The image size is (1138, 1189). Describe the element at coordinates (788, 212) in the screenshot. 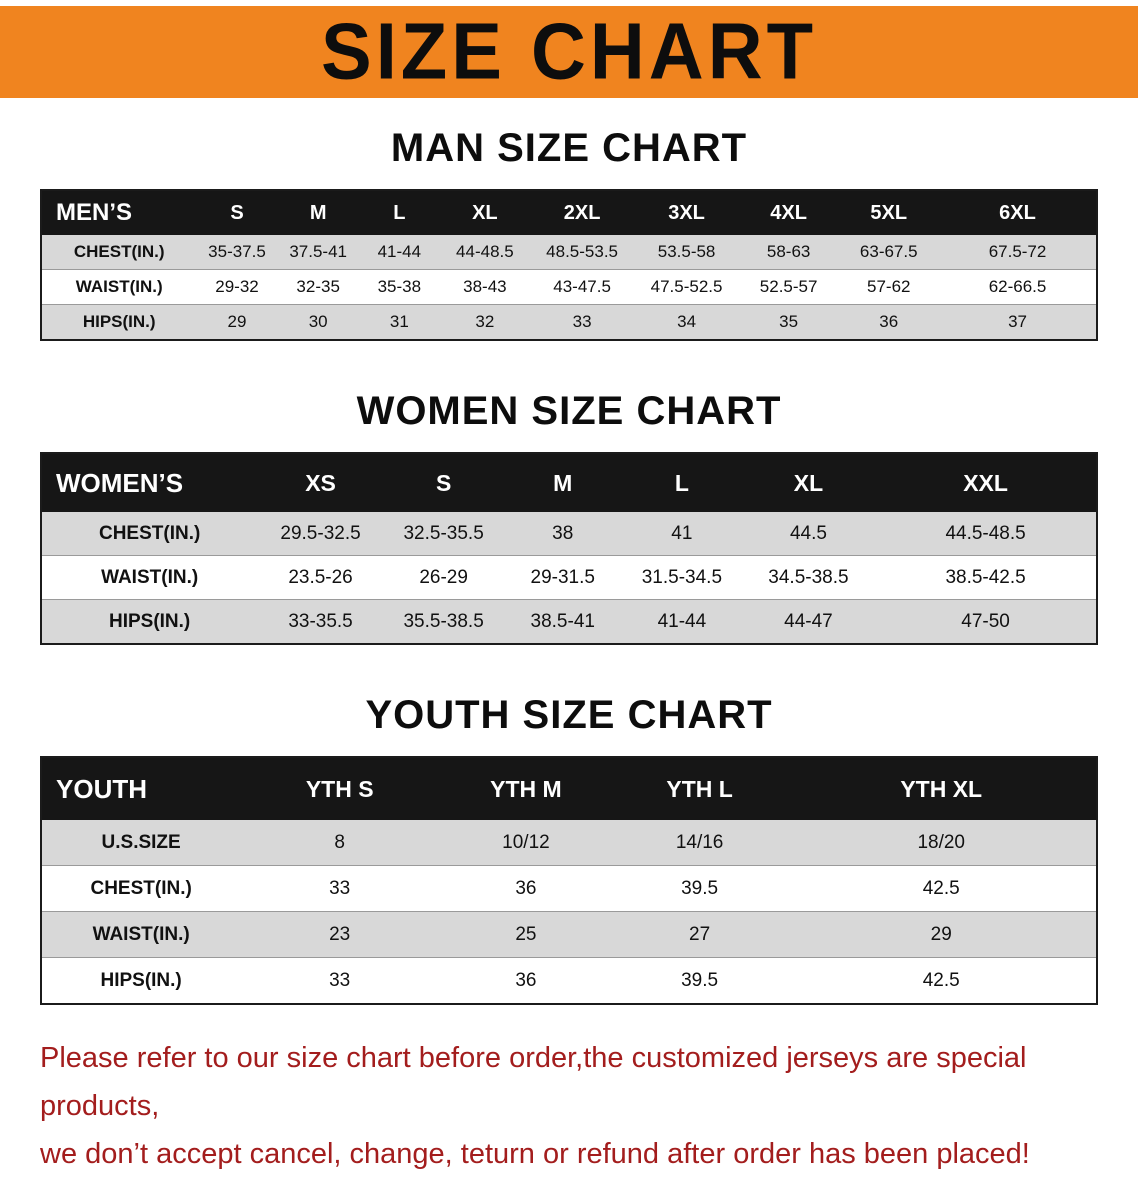

I see `size-column-header: 4XL` at that location.